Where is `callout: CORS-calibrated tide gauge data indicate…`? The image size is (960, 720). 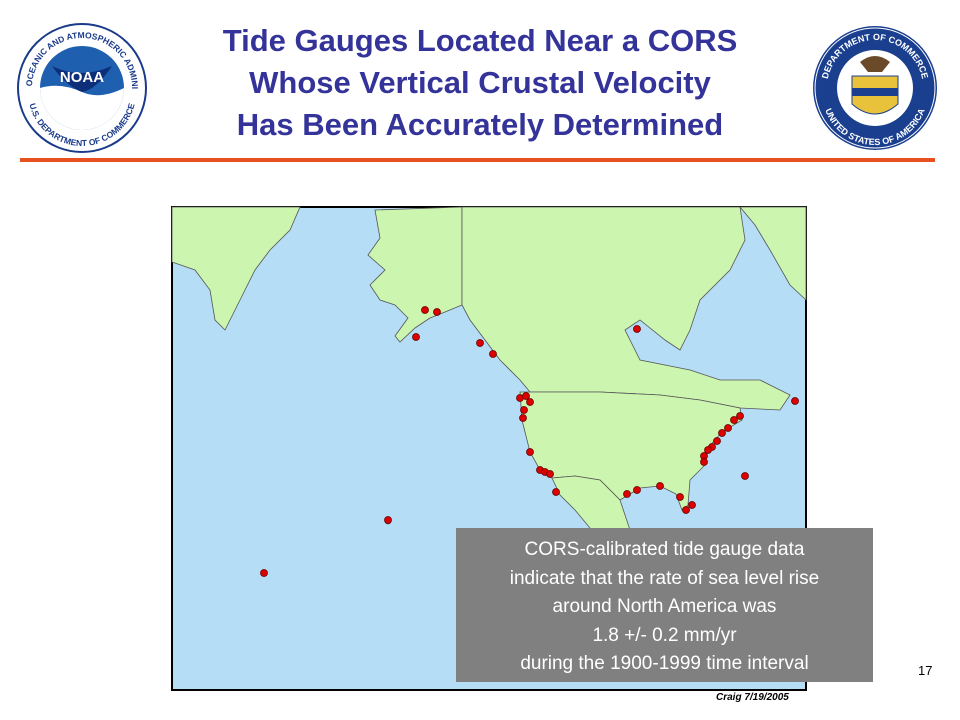
callout: CORS-calibrated tide gauge data indicate… is located at coordinates (664, 605).